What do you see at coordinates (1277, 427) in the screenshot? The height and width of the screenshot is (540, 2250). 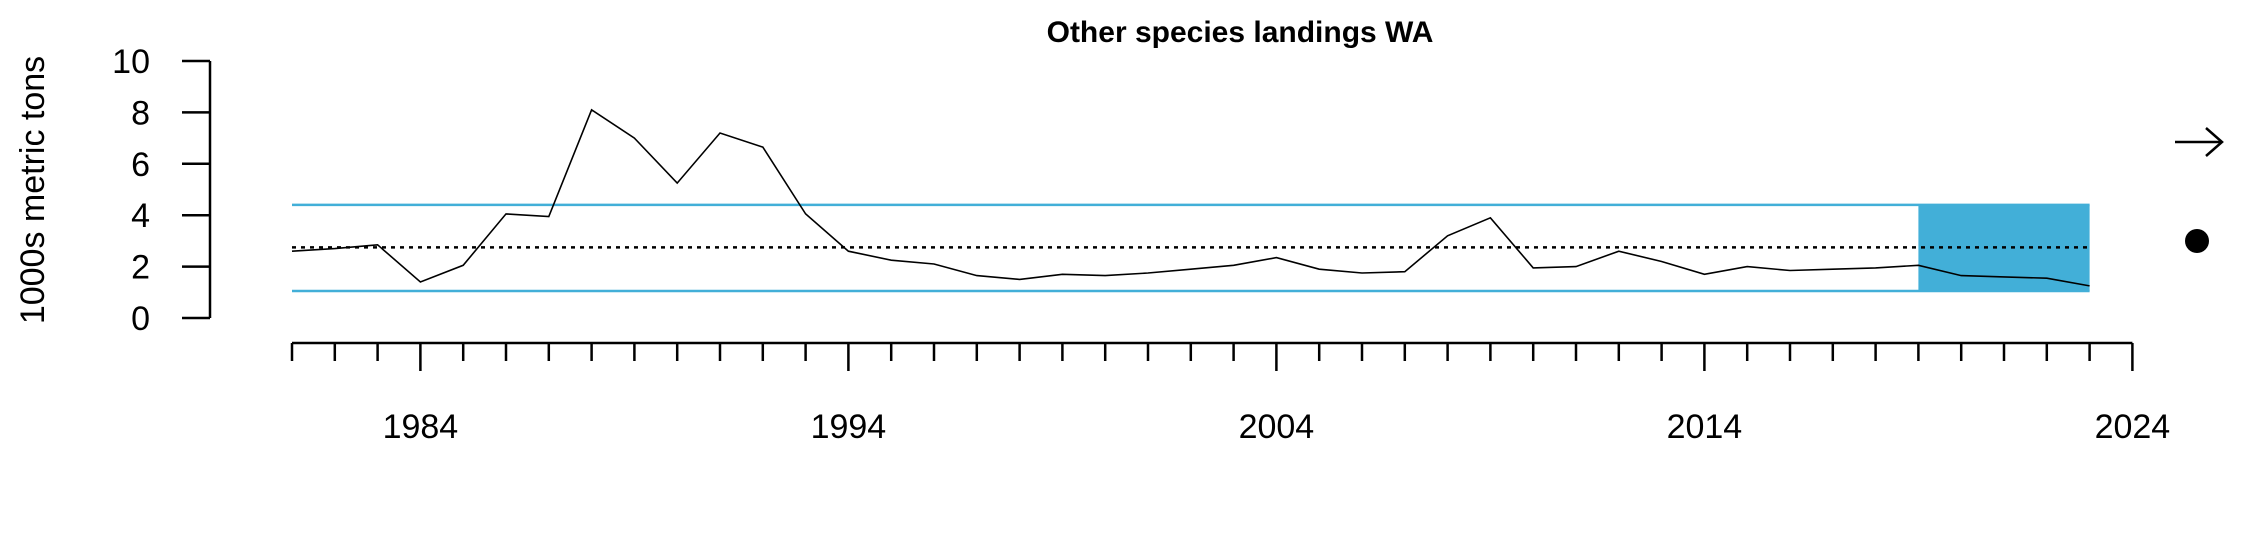 I see `x-tick-label: 2004` at bounding box center [1277, 427].